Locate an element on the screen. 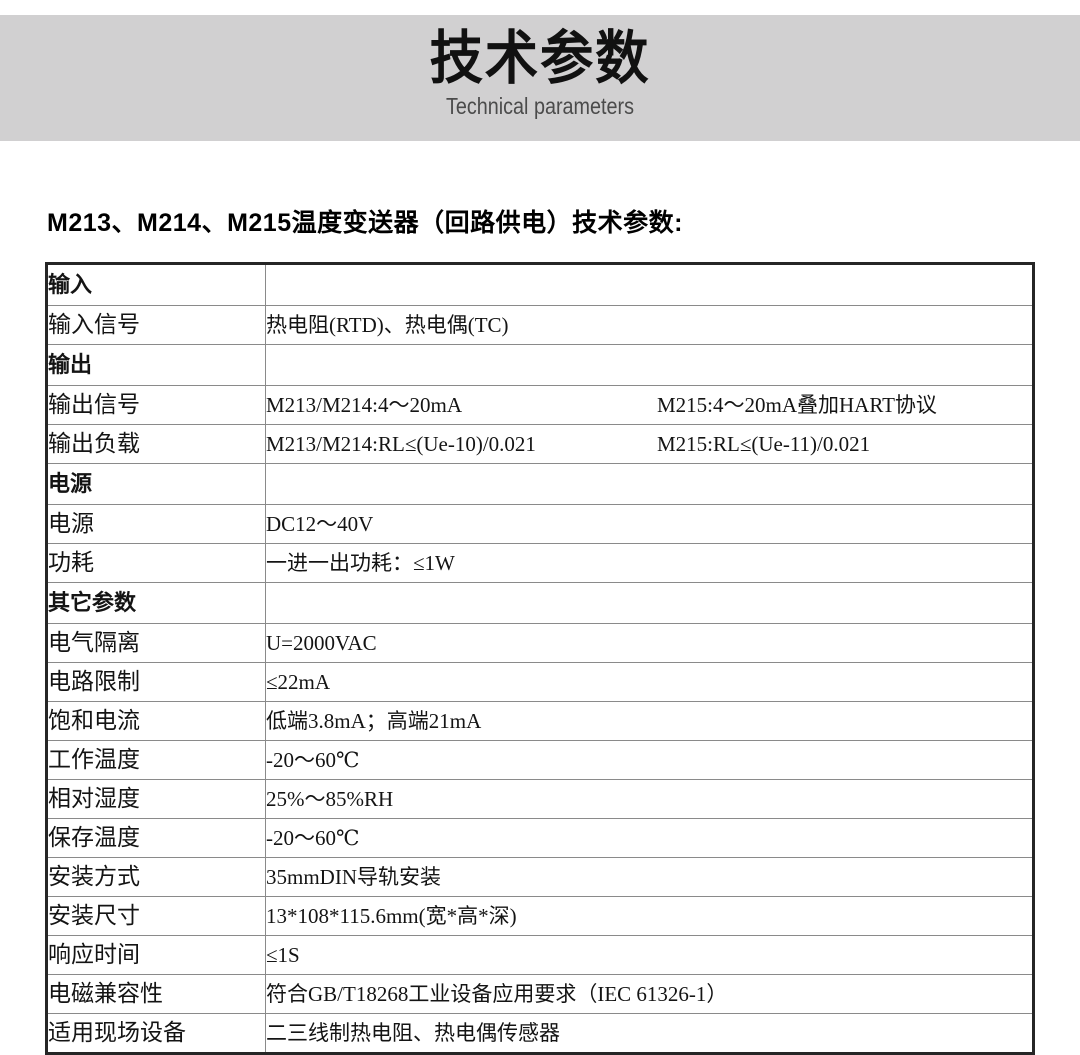  spec-data-row: 输出信号 M213/M214:4～20mA M215:4～20mA叠加HART协议 is located at coordinates (540, 405).